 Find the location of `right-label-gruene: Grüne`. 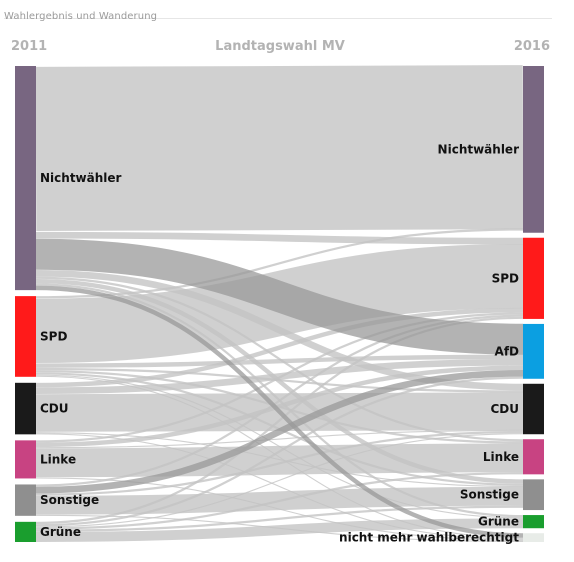

right-label-gruene: Grüne is located at coordinates (498, 522).